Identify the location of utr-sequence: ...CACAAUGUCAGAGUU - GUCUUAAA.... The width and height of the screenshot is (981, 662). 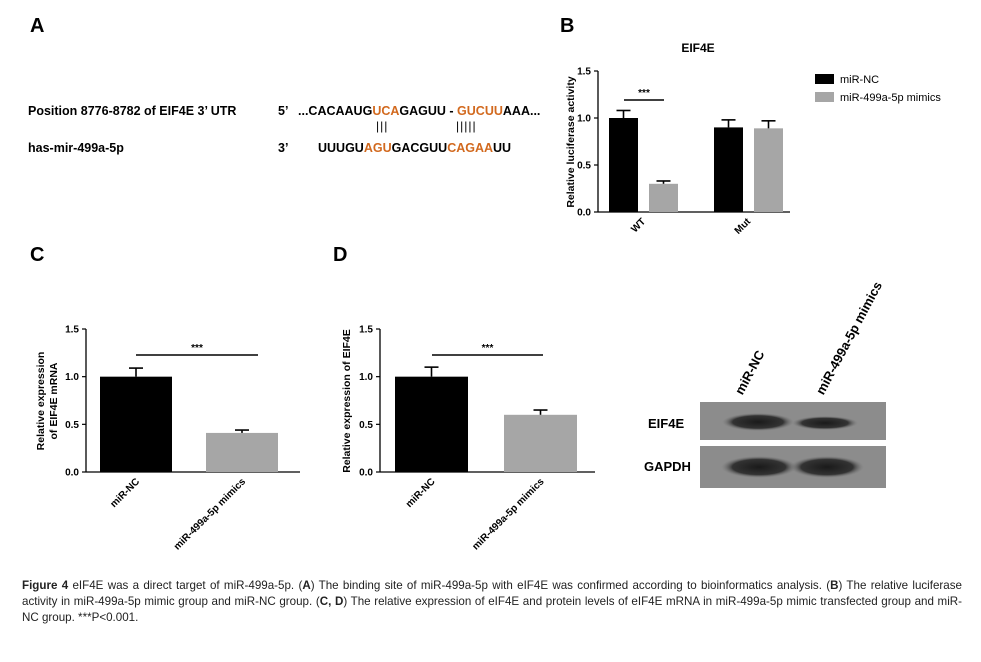
(419, 111).